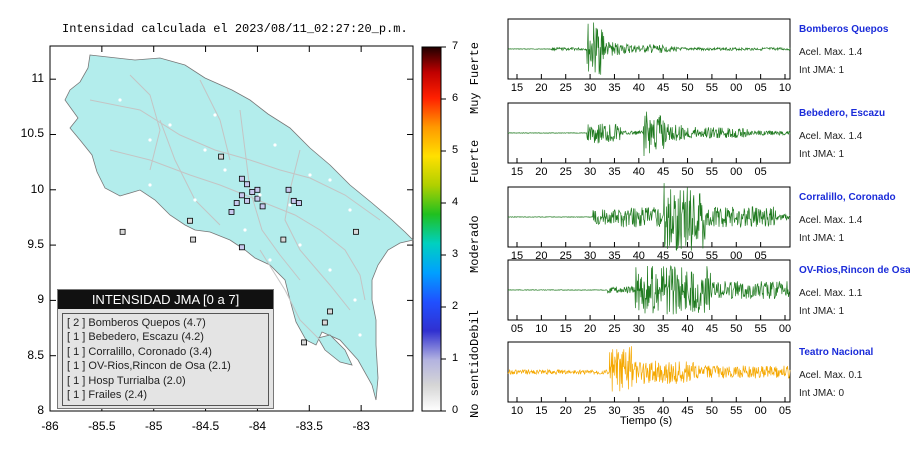 The image size is (910, 460). Describe the element at coordinates (836, 352) in the screenshot. I see `station-name: Teatro Nacional` at that location.